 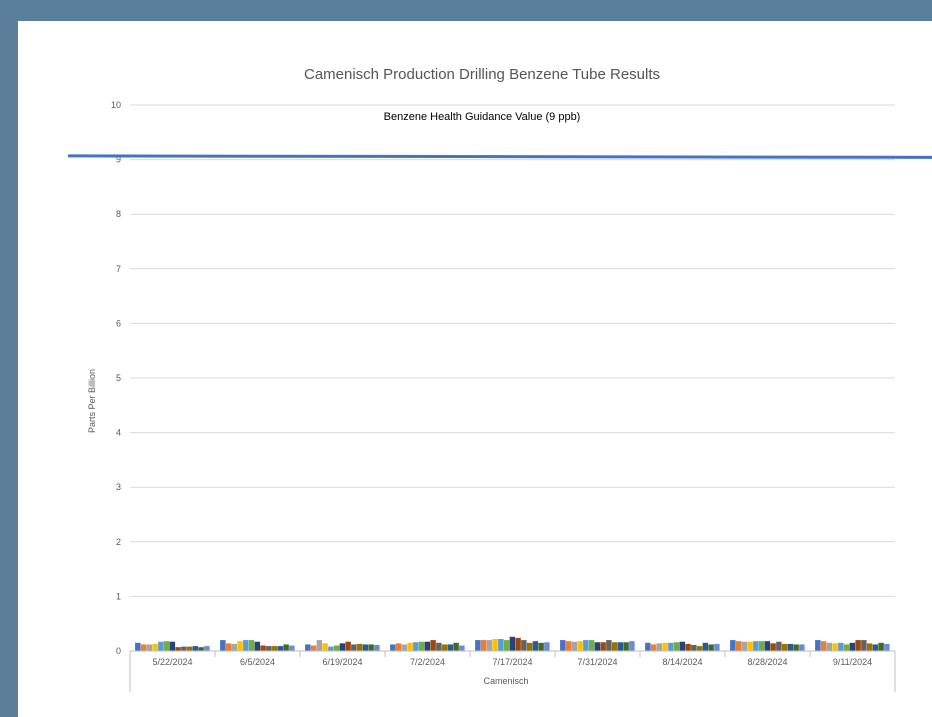 What do you see at coordinates (852, 662) in the screenshot?
I see `x-tick-label: 9/11/2024` at bounding box center [852, 662].